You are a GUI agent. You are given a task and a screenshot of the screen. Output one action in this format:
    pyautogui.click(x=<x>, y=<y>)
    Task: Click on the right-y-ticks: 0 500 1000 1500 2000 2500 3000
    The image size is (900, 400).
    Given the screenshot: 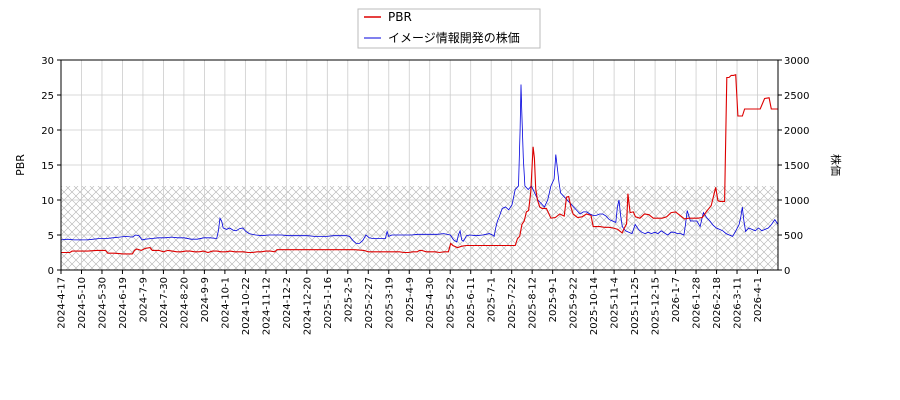 What is the action you would take?
    pyautogui.click(x=793, y=166)
    